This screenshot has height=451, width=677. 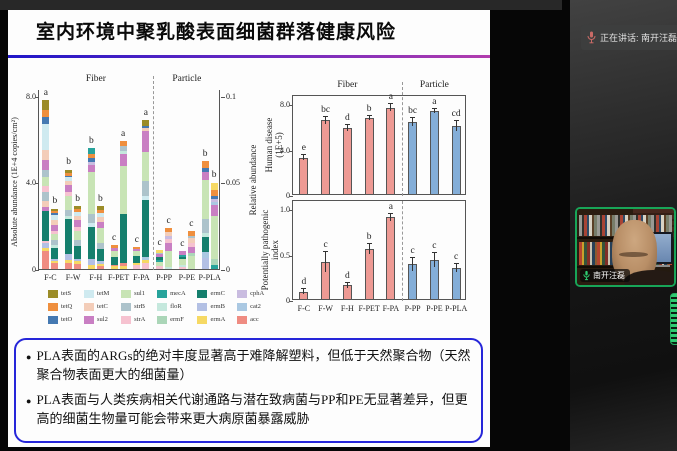 I want to click on significance-letter: bc, so click(x=413, y=111).